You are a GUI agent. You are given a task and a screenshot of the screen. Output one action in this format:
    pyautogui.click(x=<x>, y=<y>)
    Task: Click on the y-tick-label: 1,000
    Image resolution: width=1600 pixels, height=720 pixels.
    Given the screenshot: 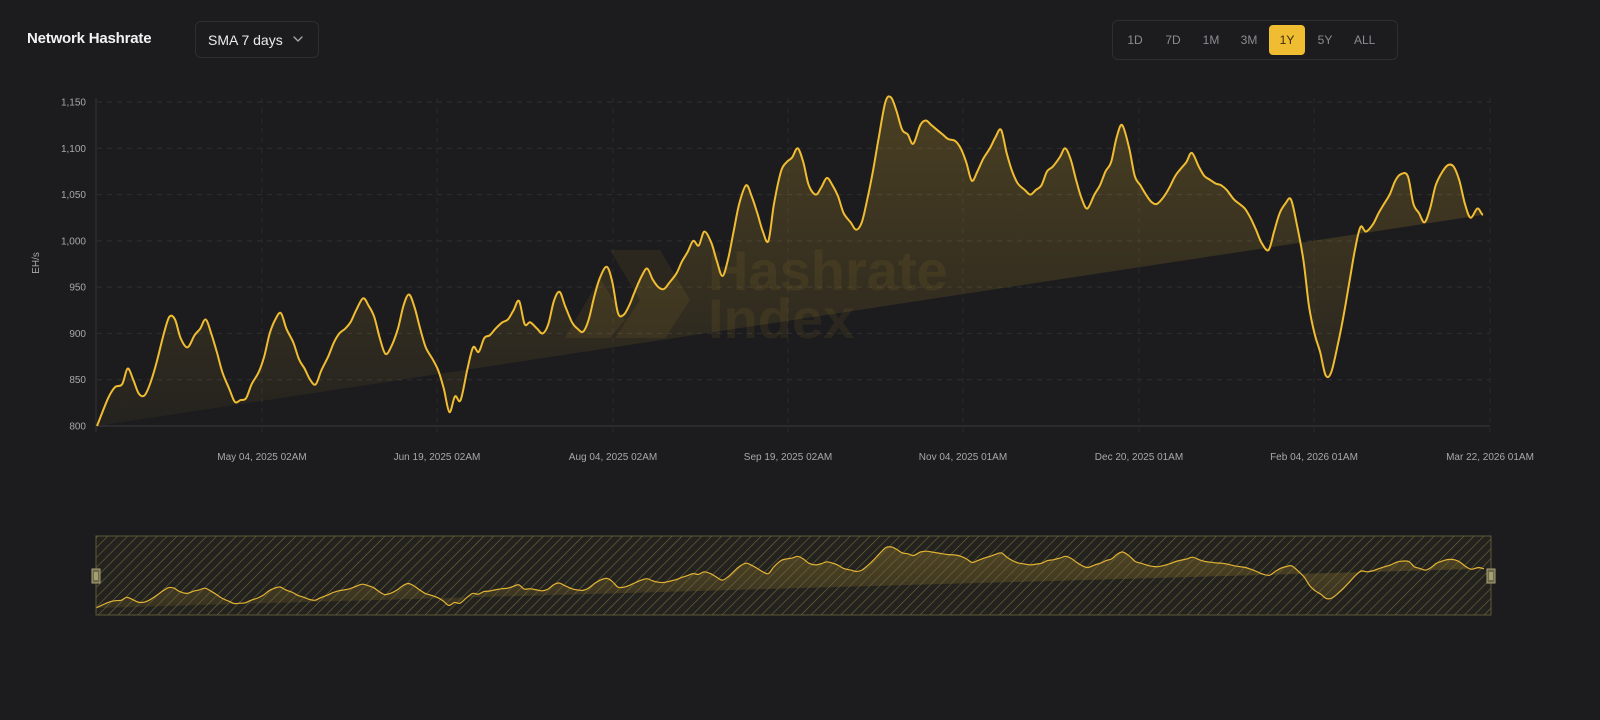 What is the action you would take?
    pyautogui.click(x=73, y=241)
    